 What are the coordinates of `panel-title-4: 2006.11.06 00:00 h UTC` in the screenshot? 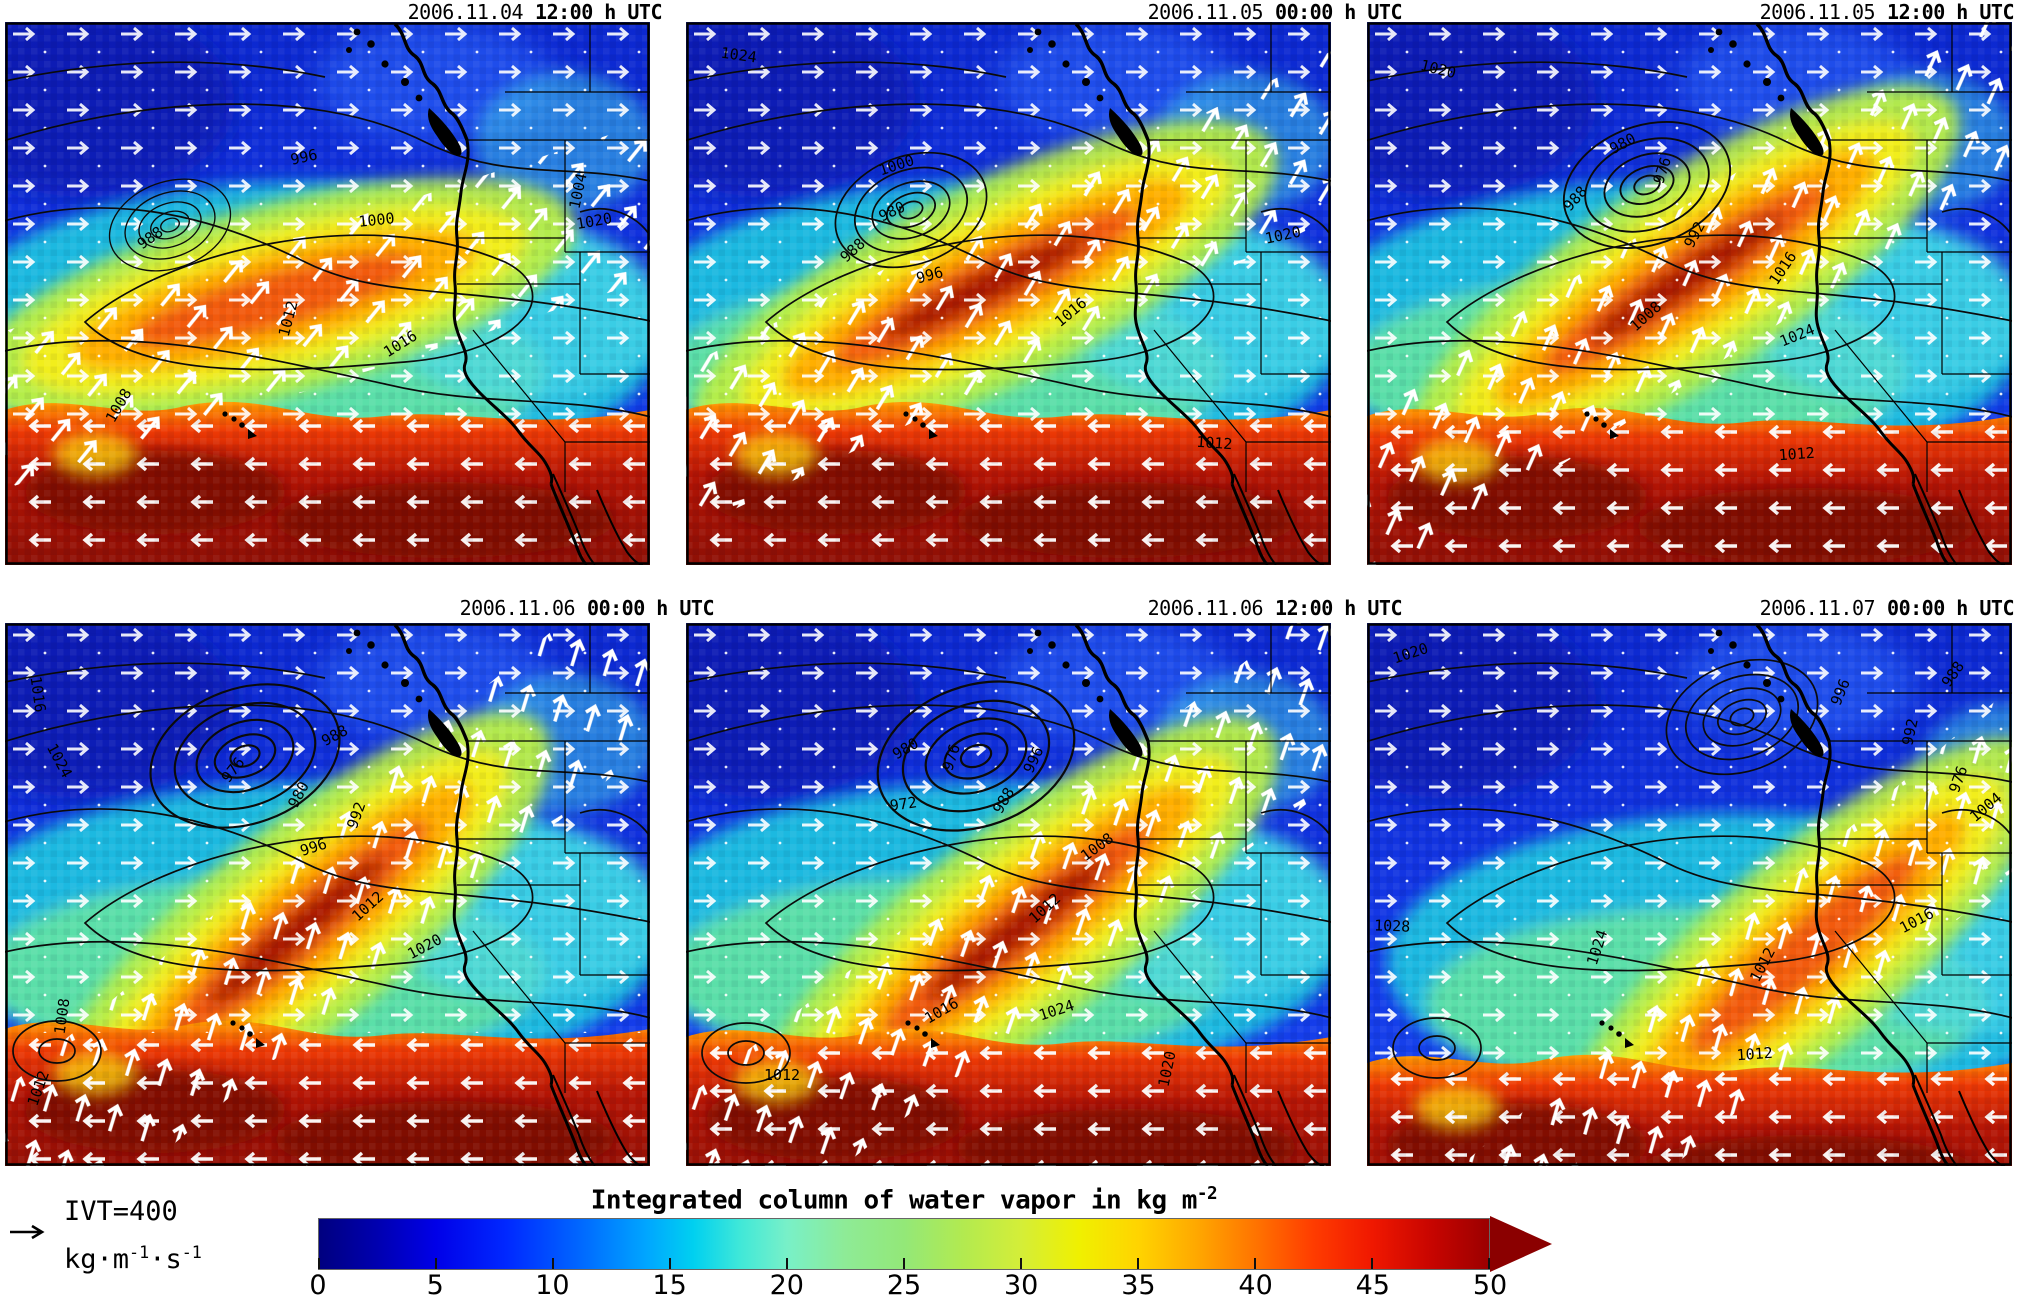 It's located at (587, 608).